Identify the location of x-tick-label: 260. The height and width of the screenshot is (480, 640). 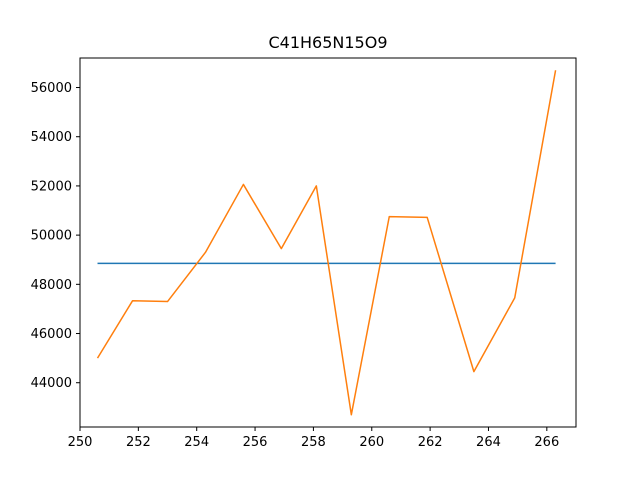
(371, 442).